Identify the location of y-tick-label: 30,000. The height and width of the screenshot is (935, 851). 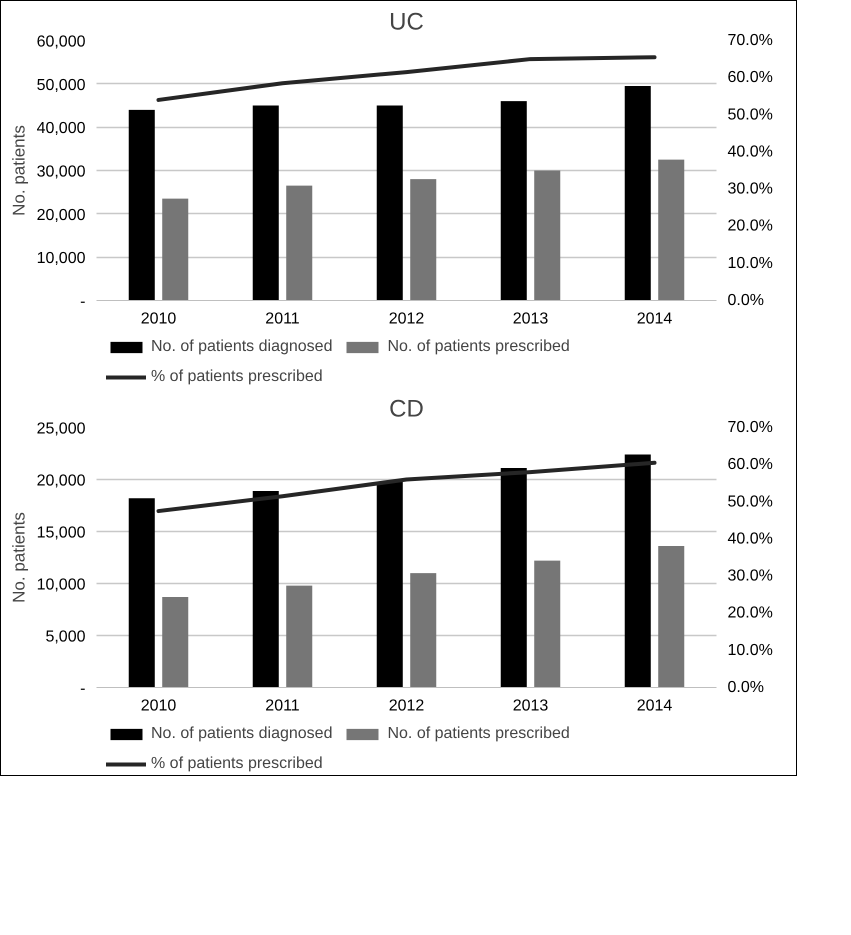
(61, 172).